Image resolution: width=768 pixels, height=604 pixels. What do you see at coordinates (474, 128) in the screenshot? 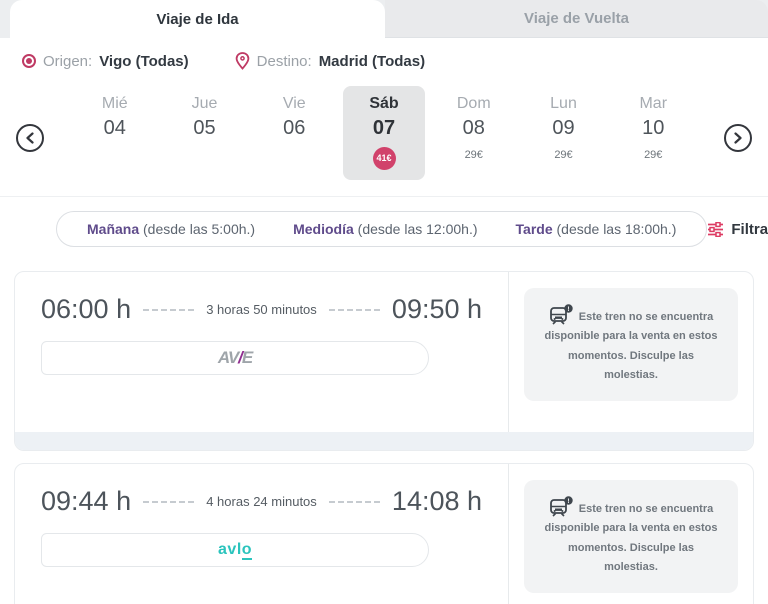
I see `day-item: Dom 08 29€` at bounding box center [474, 128].